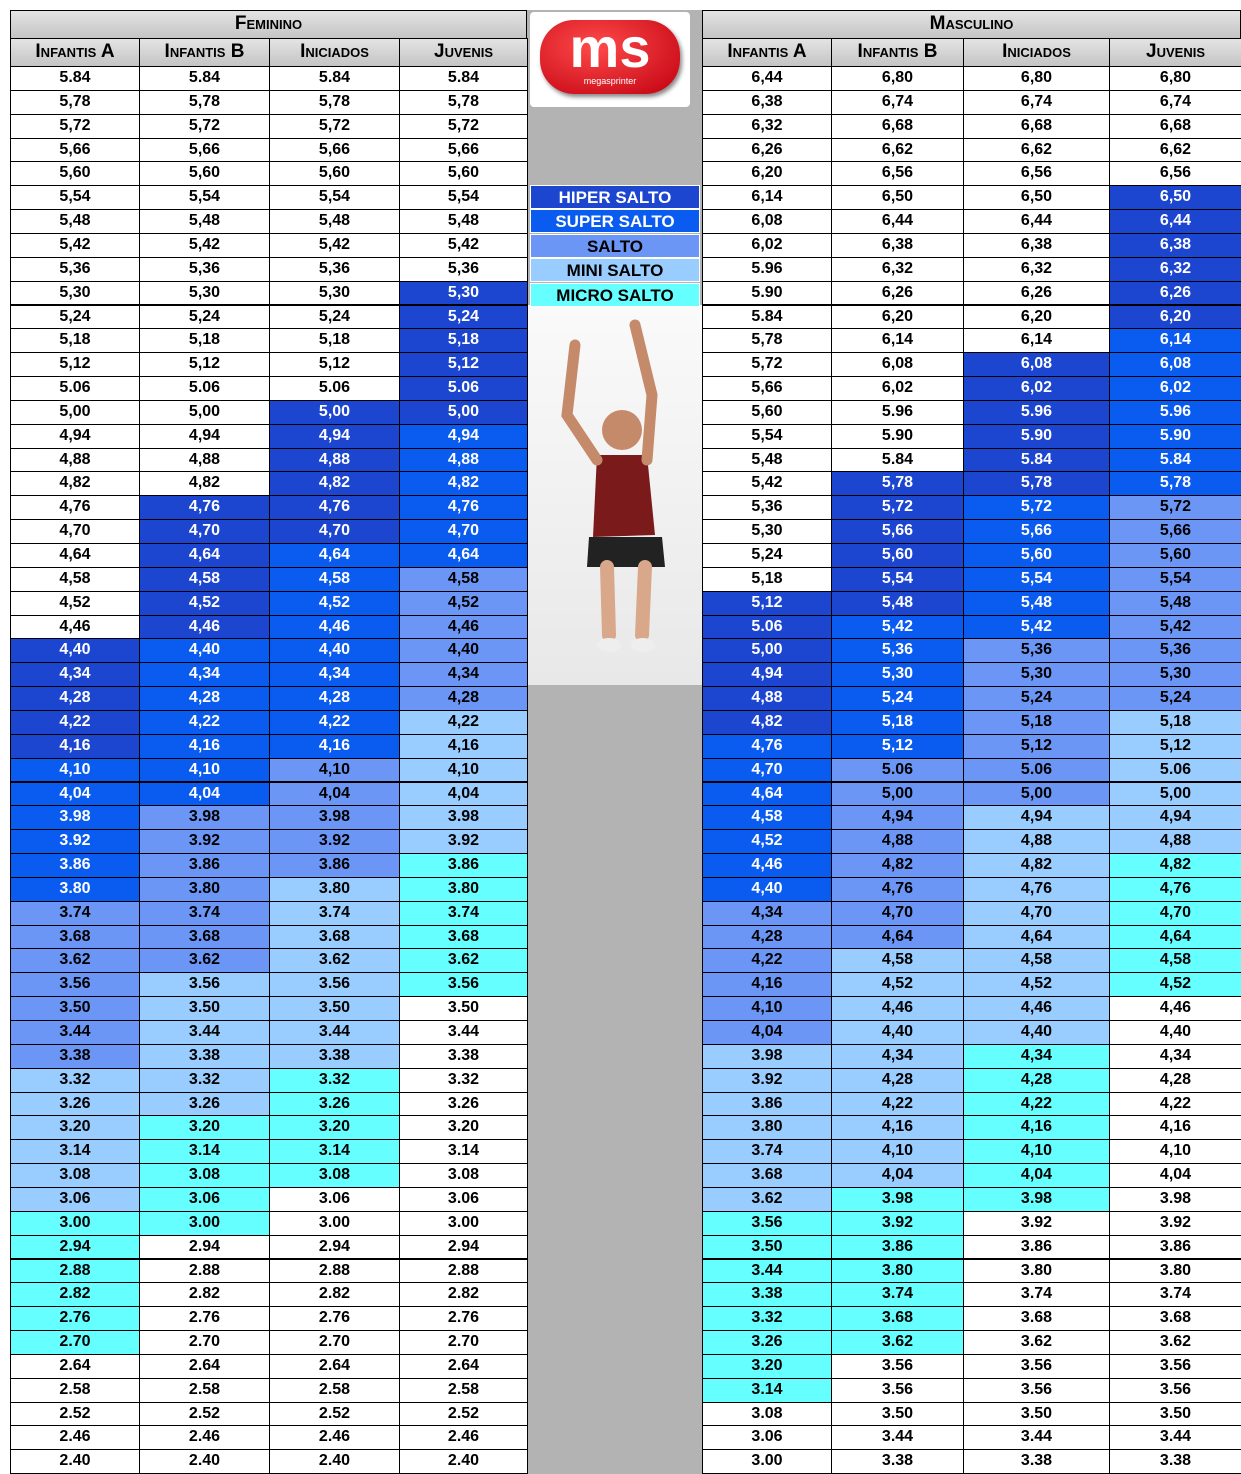 Image resolution: width=1241 pixels, height=1474 pixels. I want to click on value-cell: 4,28, so click(897, 1080).